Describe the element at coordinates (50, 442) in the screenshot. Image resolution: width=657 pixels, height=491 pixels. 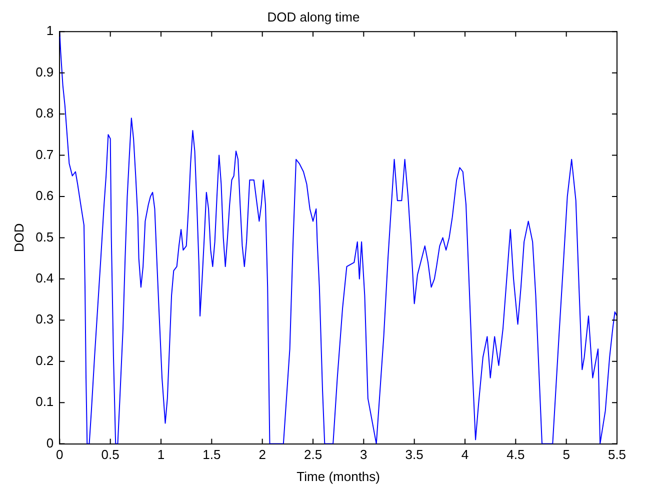
I see `y-tick-label: 0` at that location.